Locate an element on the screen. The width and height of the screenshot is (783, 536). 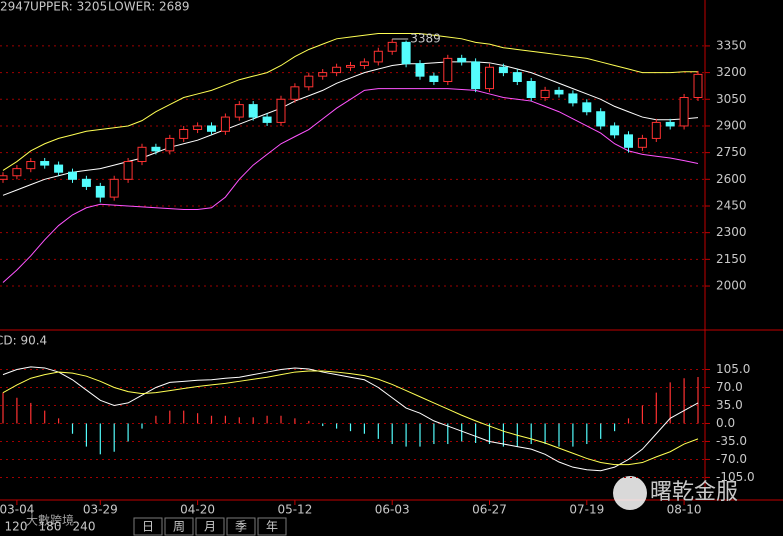
x-tick-label: 06-27 is located at coordinates (489, 510).